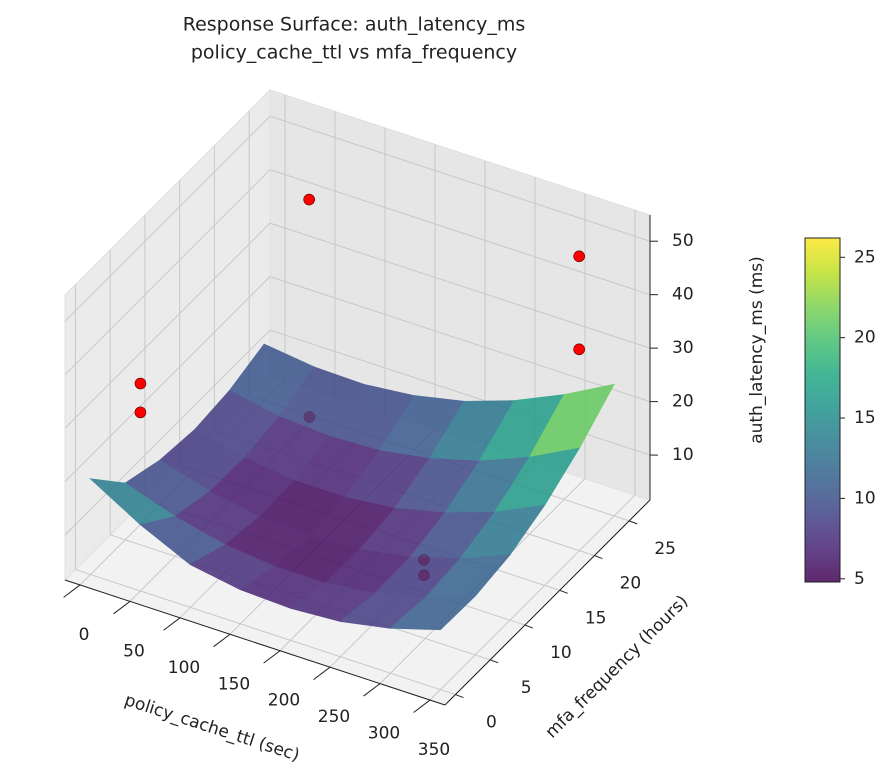 Image resolution: width=896 pixels, height=780 pixels. What do you see at coordinates (184, 668) in the screenshot?
I see `x-tick-label: 100` at bounding box center [184, 668].